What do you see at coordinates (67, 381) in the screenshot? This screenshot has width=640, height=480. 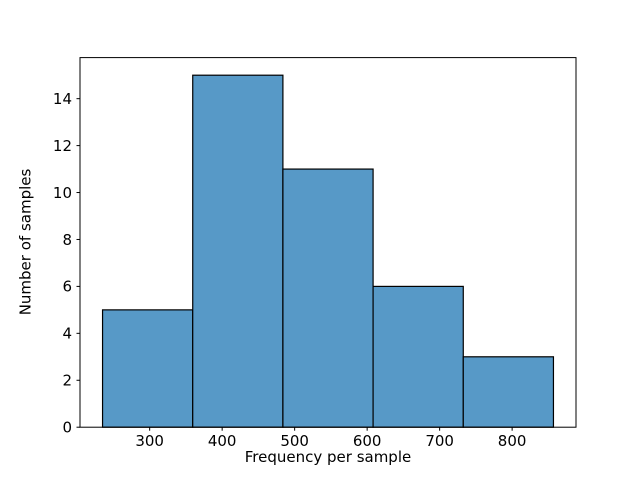 I see `y-tick-label: 2` at bounding box center [67, 381].